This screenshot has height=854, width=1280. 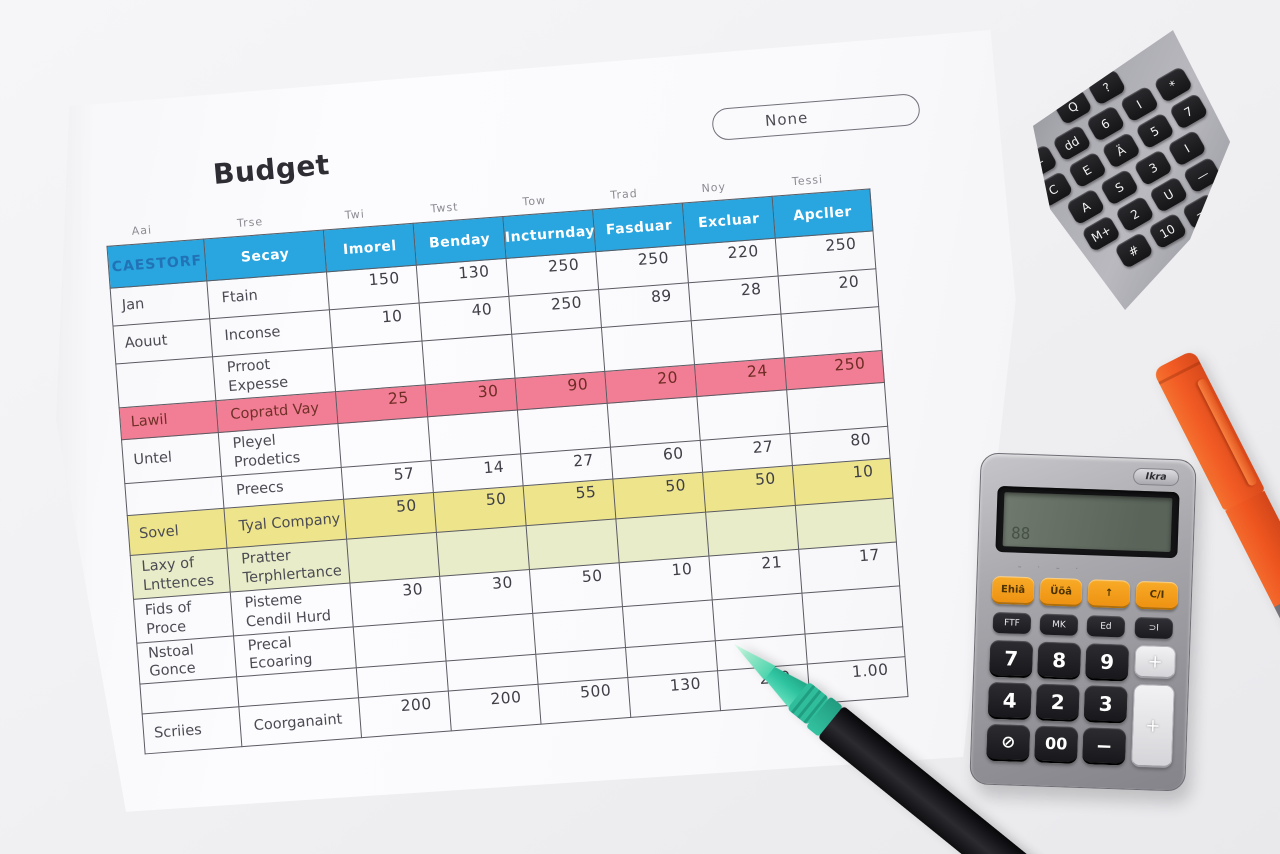 I want to click on pen-brush-tip, so click(x=751, y=658).